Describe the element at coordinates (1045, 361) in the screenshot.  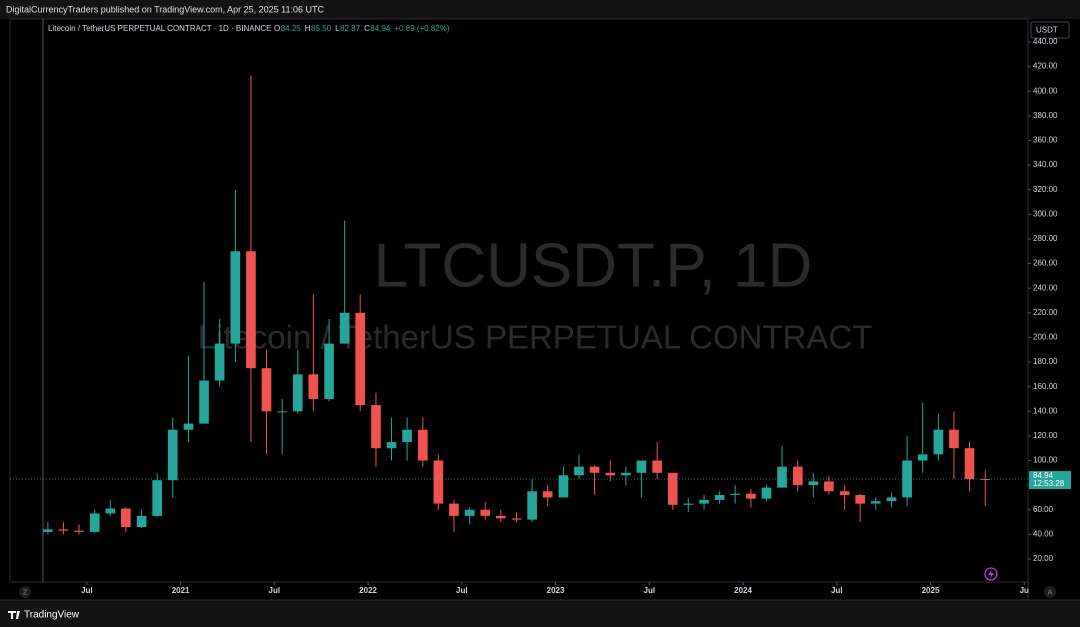
I see `y-tick-label: 180.00` at that location.